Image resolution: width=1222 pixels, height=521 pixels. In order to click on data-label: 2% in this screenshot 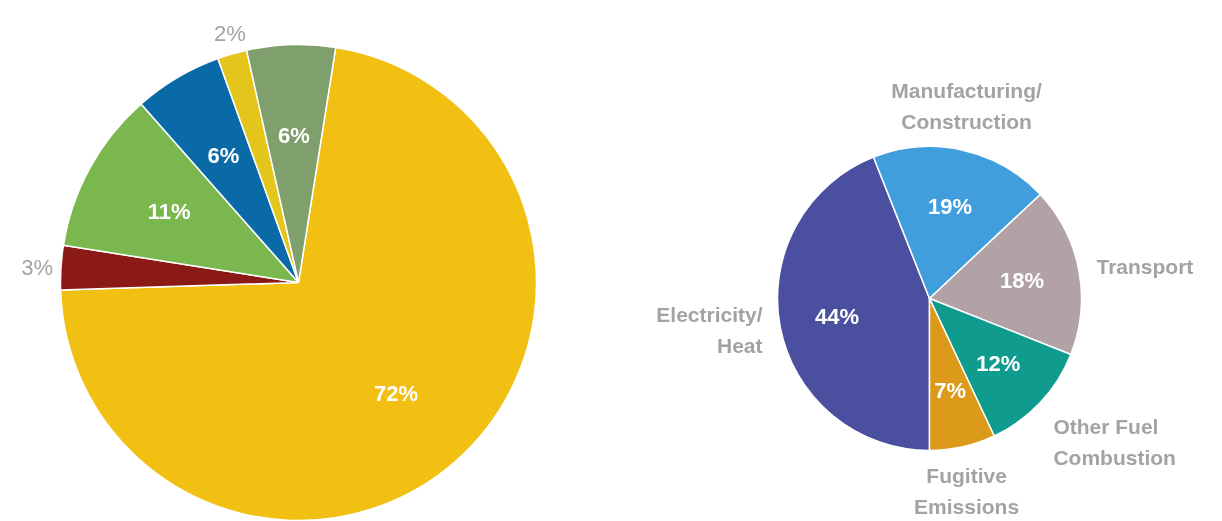, I will do `click(229, 34)`.